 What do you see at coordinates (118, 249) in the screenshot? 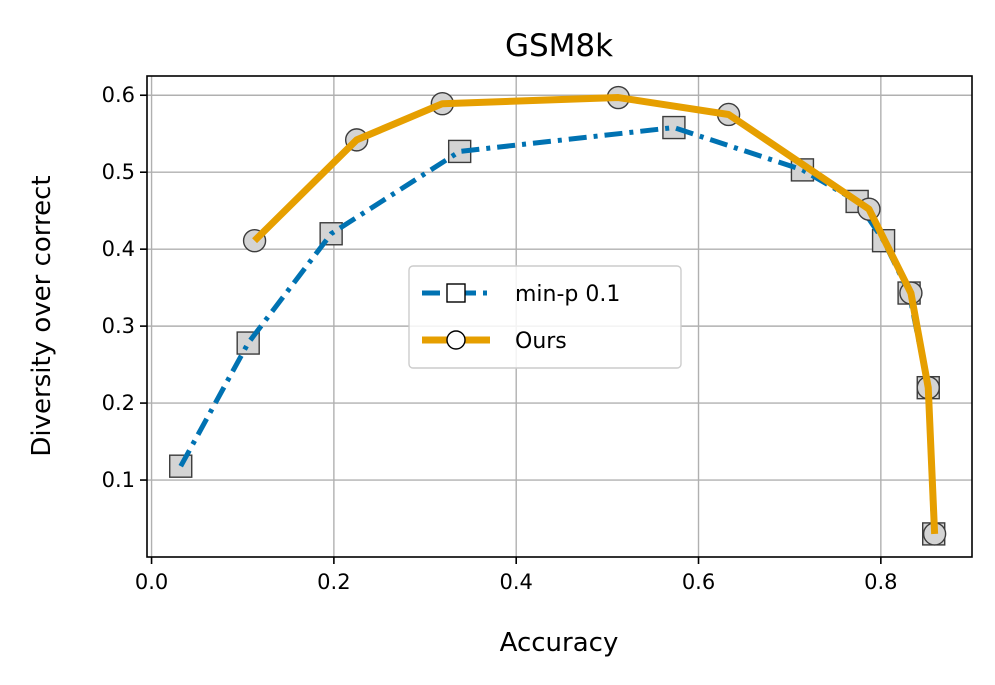
I see `y-tick-label: 0.4` at bounding box center [118, 249].